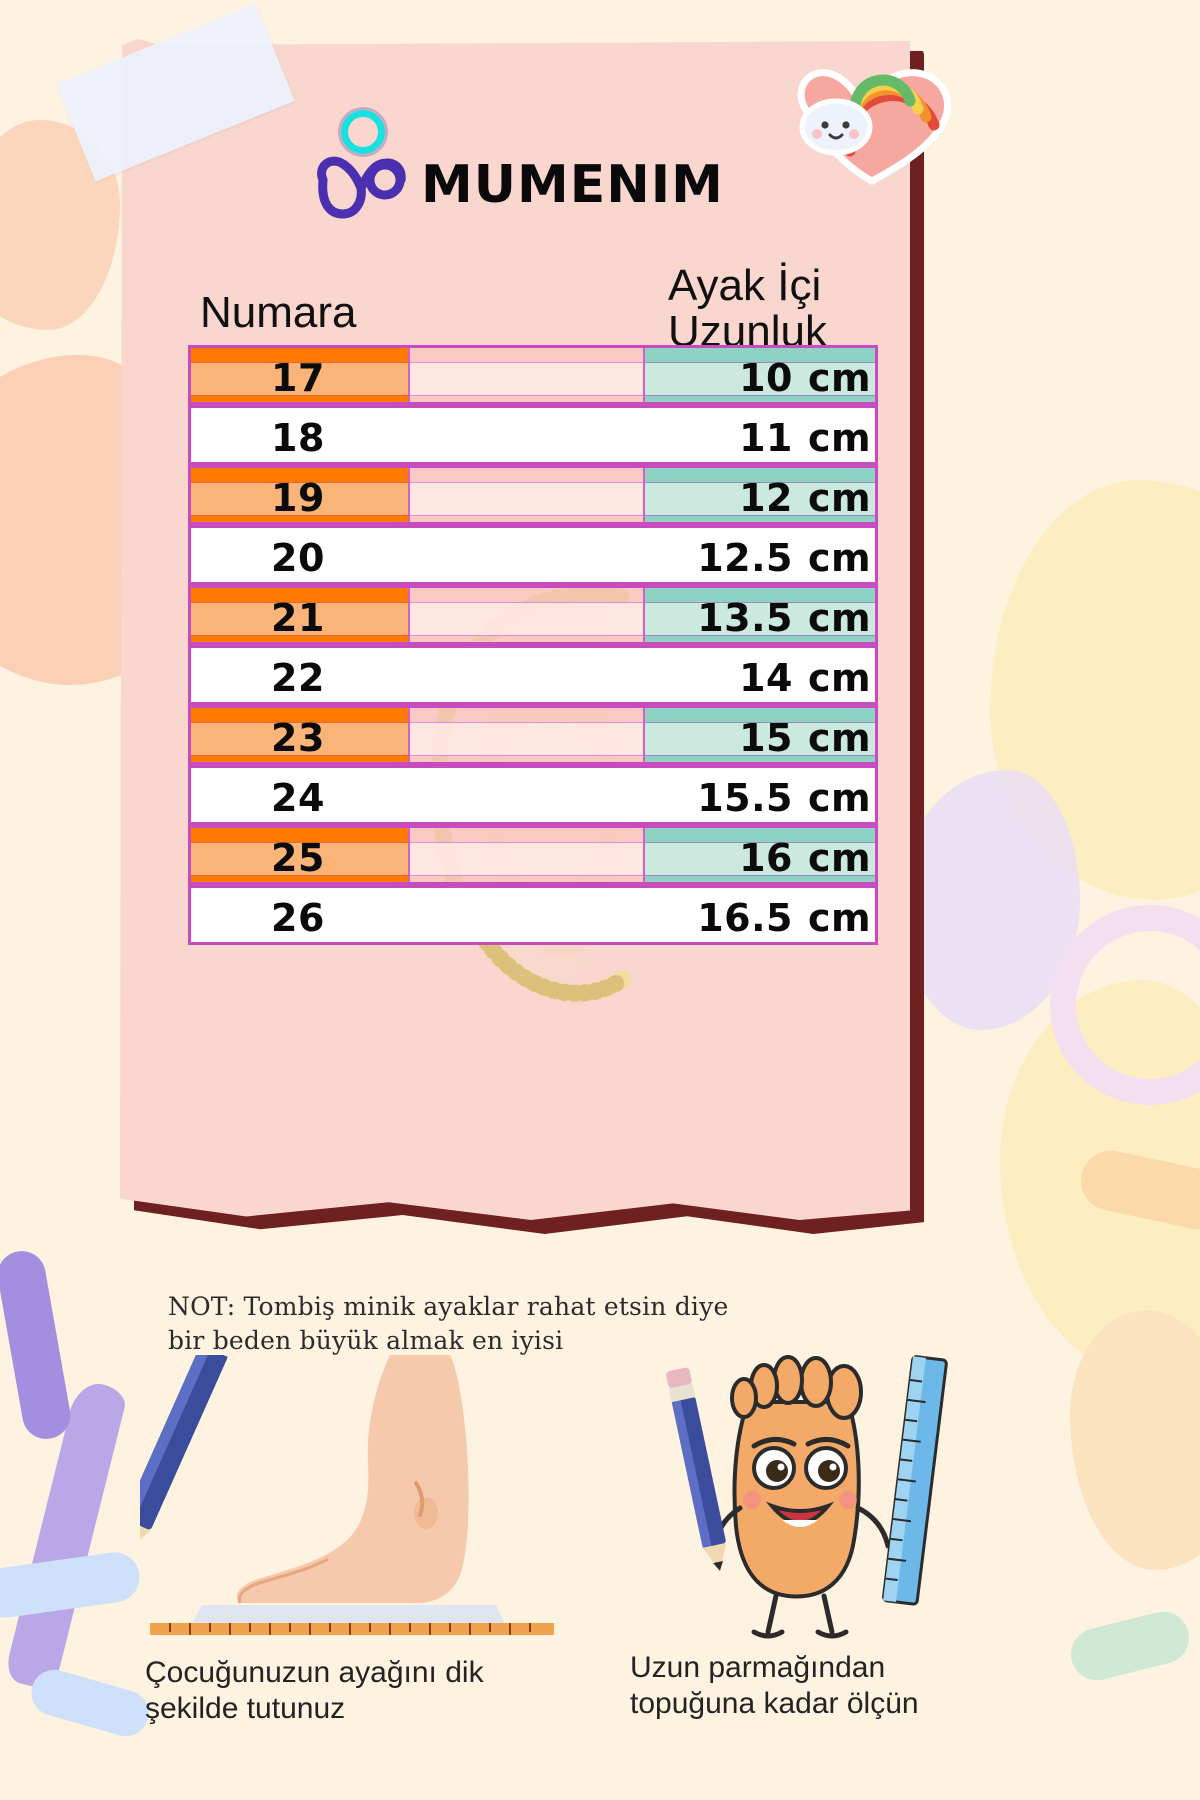  What do you see at coordinates (774, 1703) in the screenshot?
I see `instruction-right-line2: topuğuna kadar ölçün` at bounding box center [774, 1703].